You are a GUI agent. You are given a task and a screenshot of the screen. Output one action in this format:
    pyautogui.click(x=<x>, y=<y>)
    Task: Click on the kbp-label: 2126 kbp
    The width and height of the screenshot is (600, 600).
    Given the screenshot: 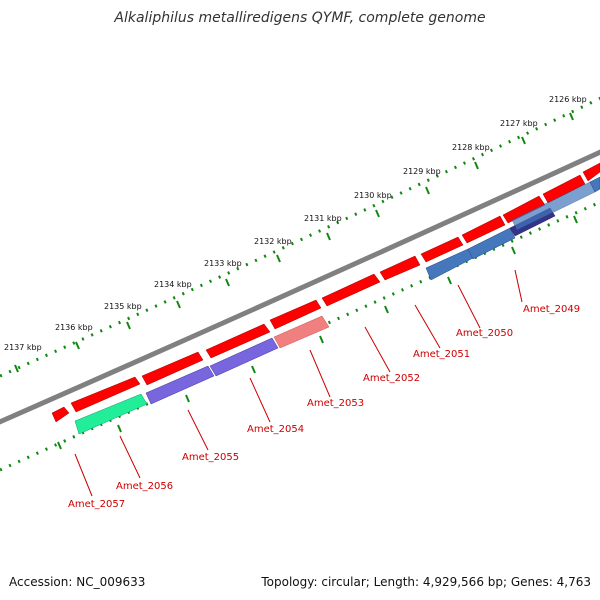 What is the action you would take?
    pyautogui.click(x=568, y=99)
    